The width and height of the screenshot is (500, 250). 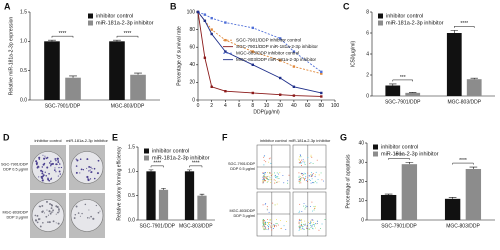 What do you see at coordinates (267, 106) in the screenshot?
I see `x-tick-label: 10` at bounding box center [267, 106].